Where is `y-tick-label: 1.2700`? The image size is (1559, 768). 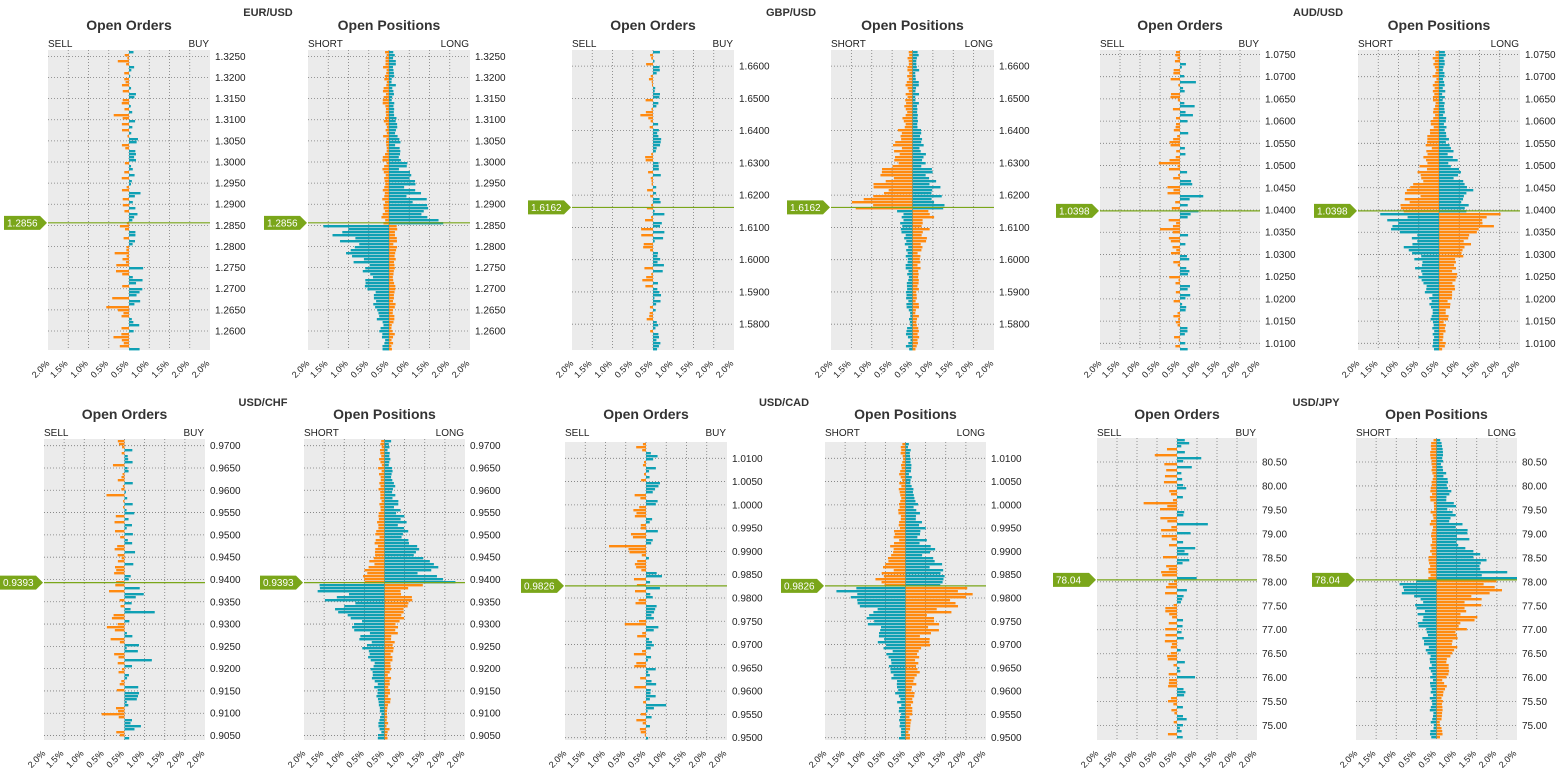 y-tick-label: 1.2700 is located at coordinates (490, 289).